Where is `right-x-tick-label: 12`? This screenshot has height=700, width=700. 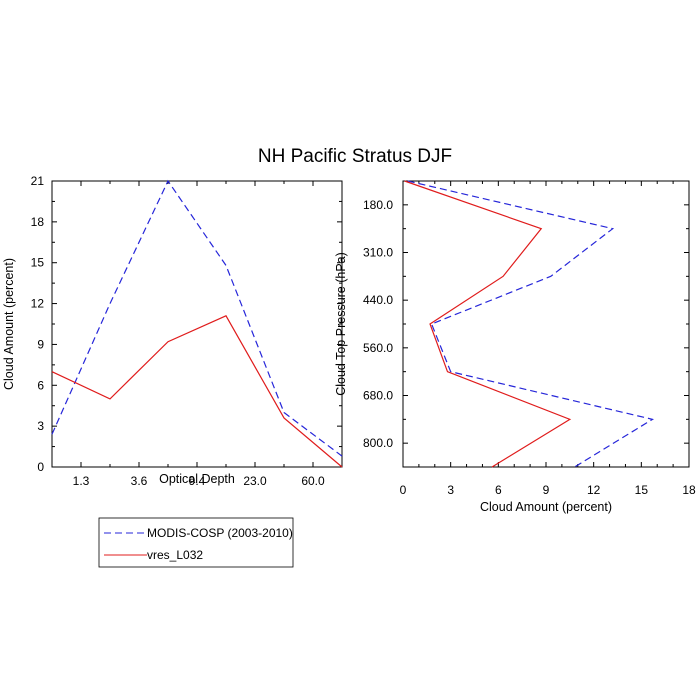 right-x-tick-label: 12 is located at coordinates (594, 490).